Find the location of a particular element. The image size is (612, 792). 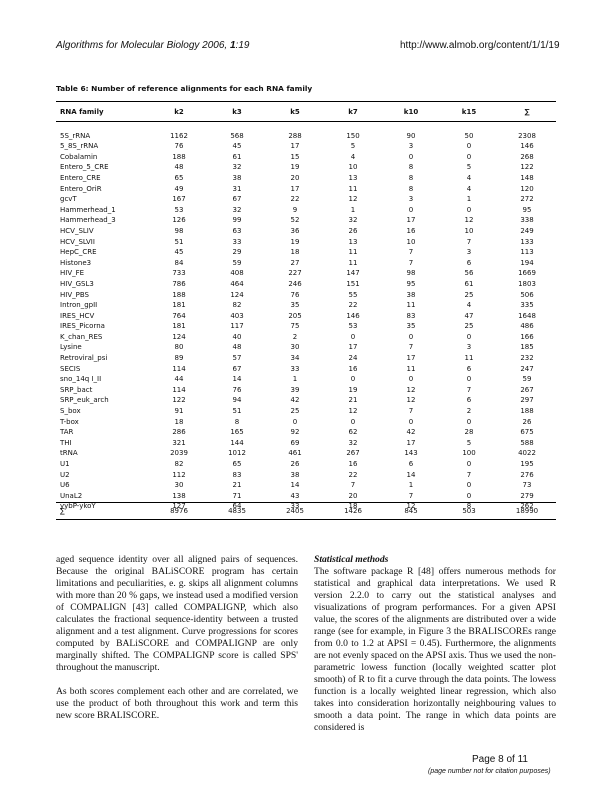

count-cell: 288 is located at coordinates (295, 135).